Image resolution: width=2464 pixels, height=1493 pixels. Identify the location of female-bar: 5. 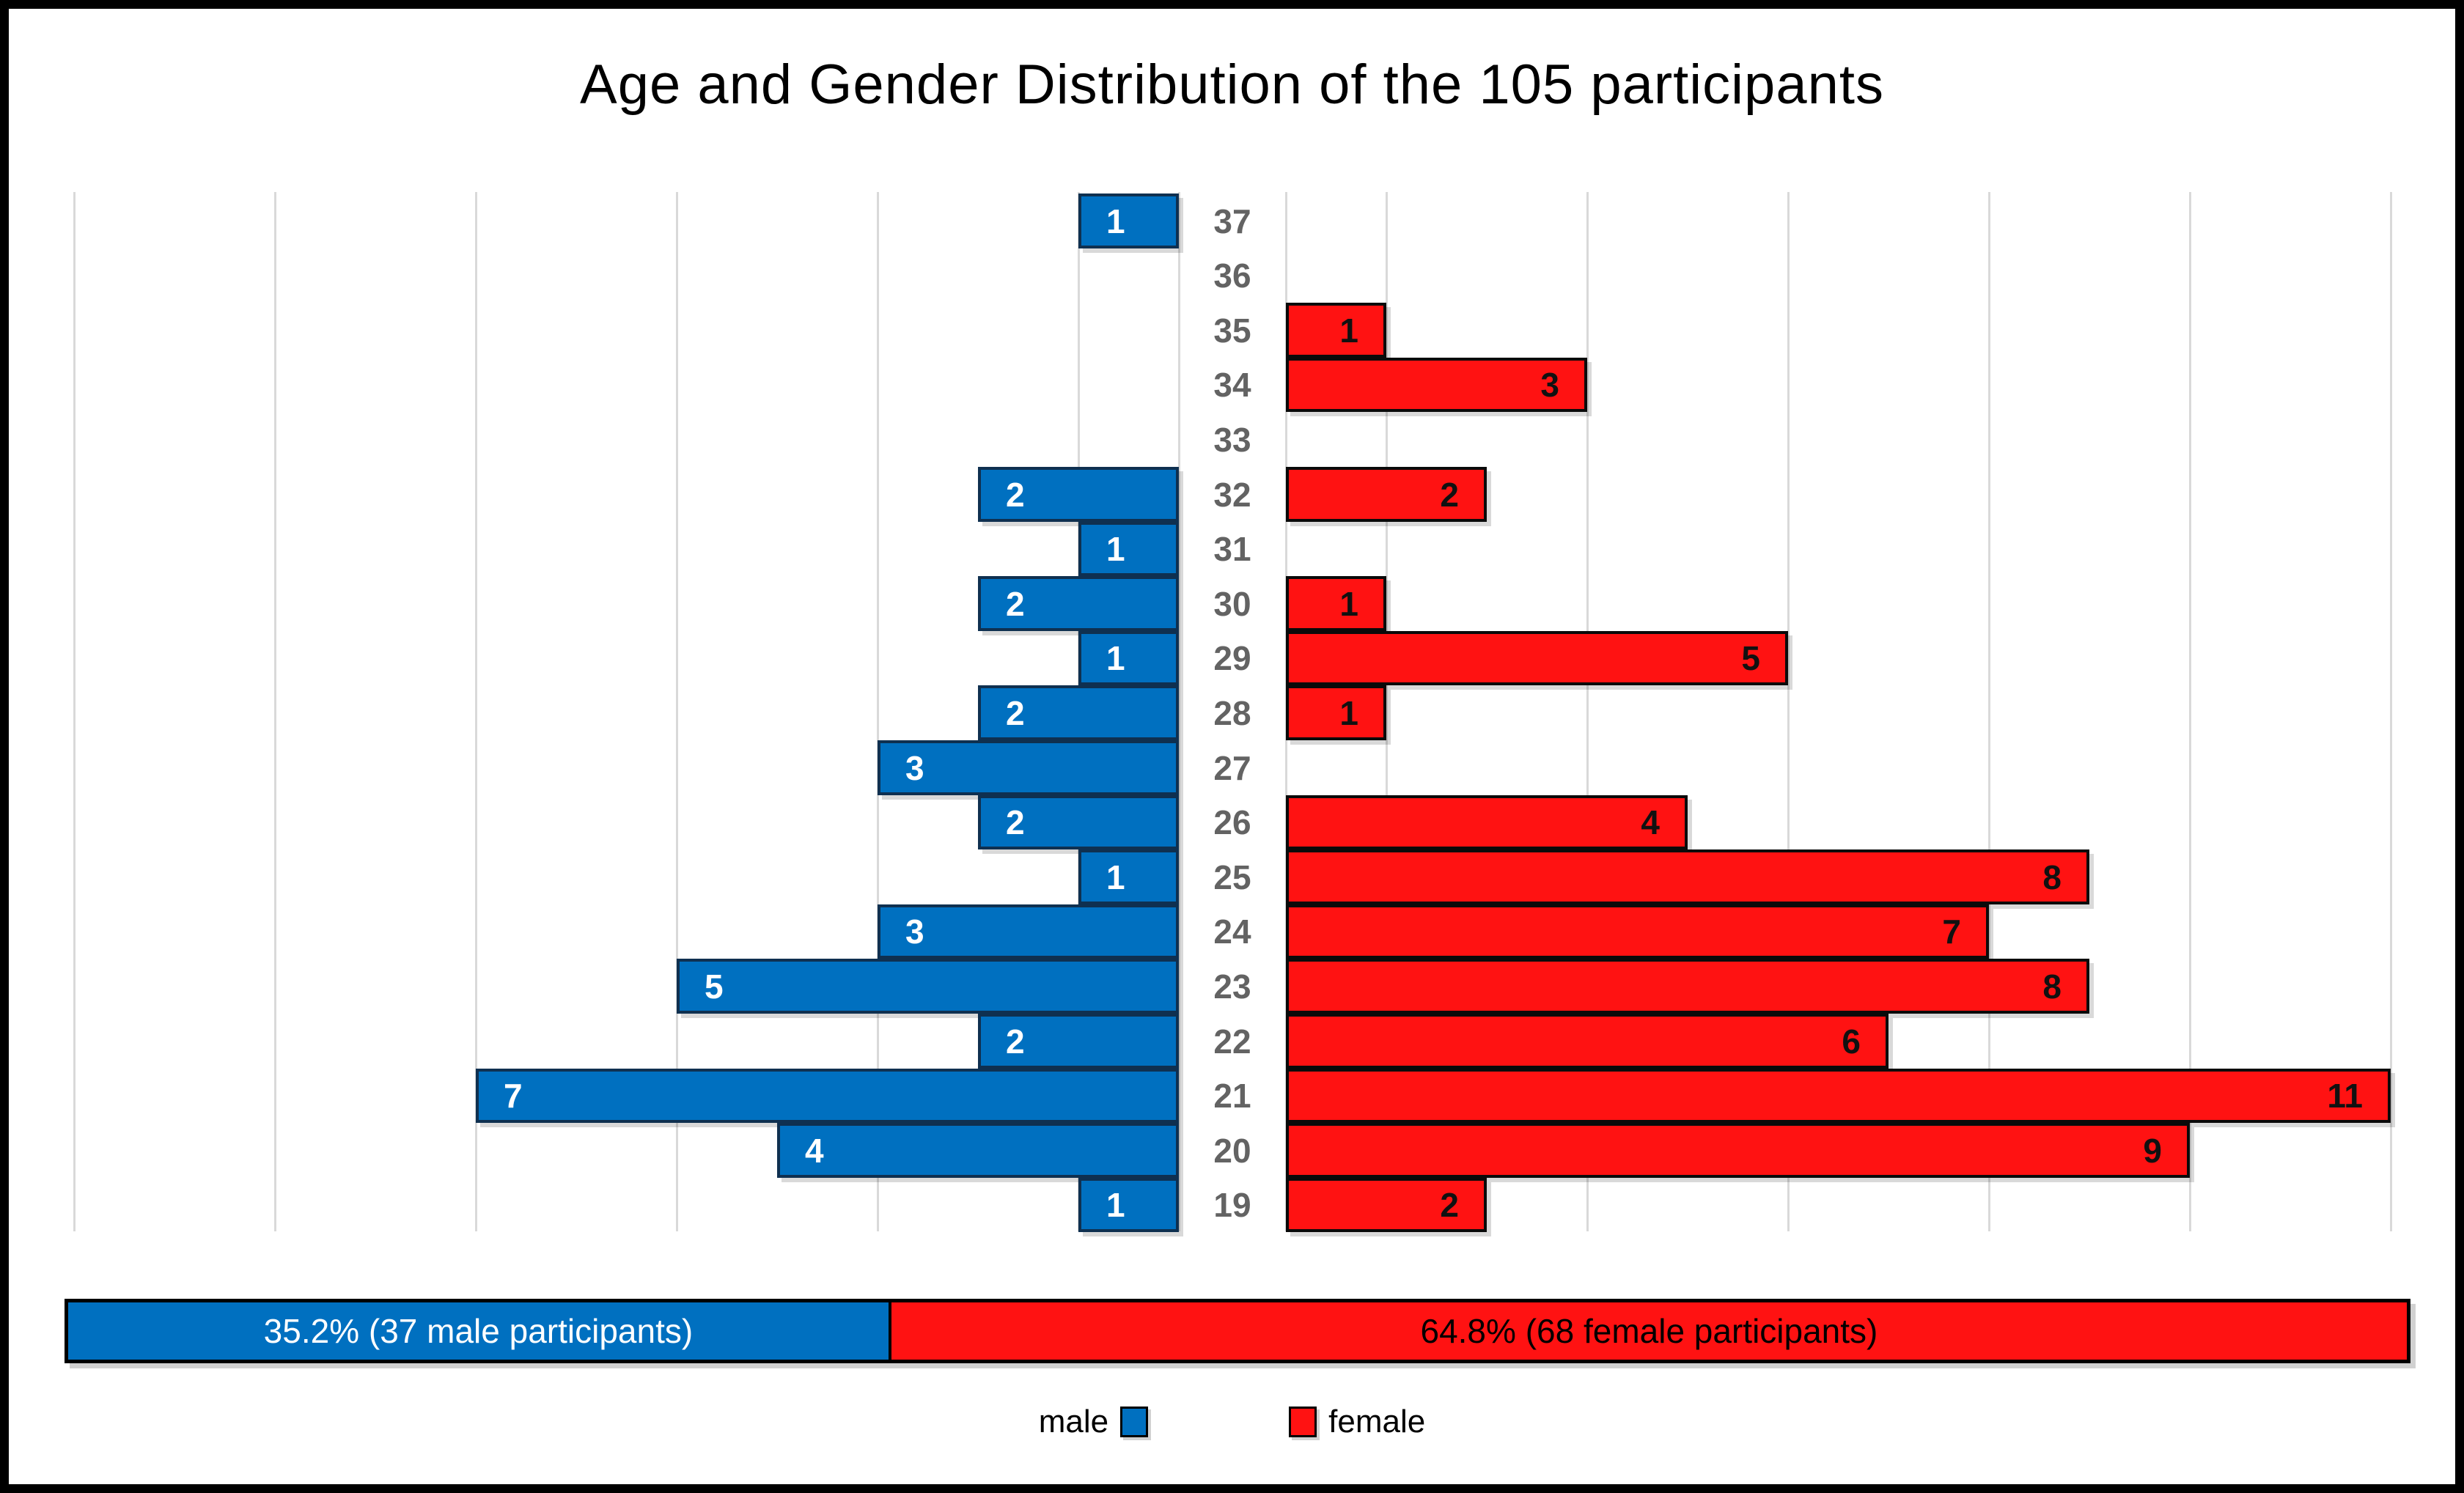
(1537, 658).